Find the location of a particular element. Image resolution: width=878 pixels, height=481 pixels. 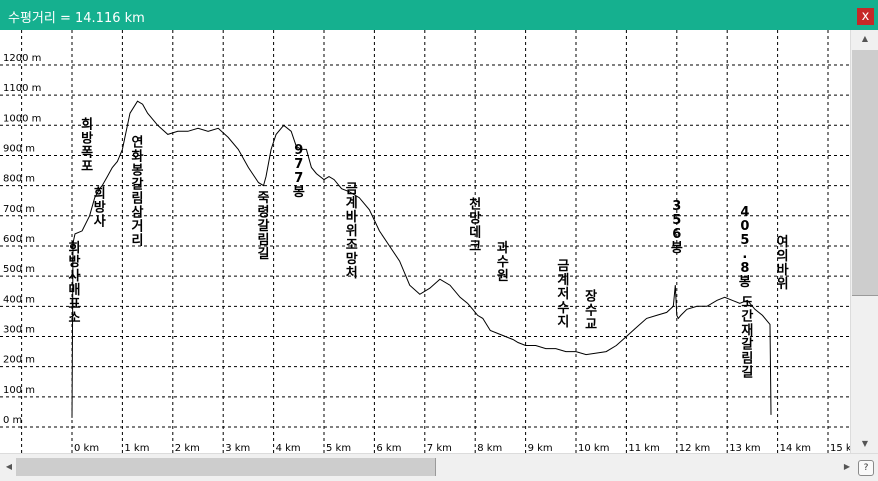

y-tick-label: 600 m is located at coordinates (19, 239).